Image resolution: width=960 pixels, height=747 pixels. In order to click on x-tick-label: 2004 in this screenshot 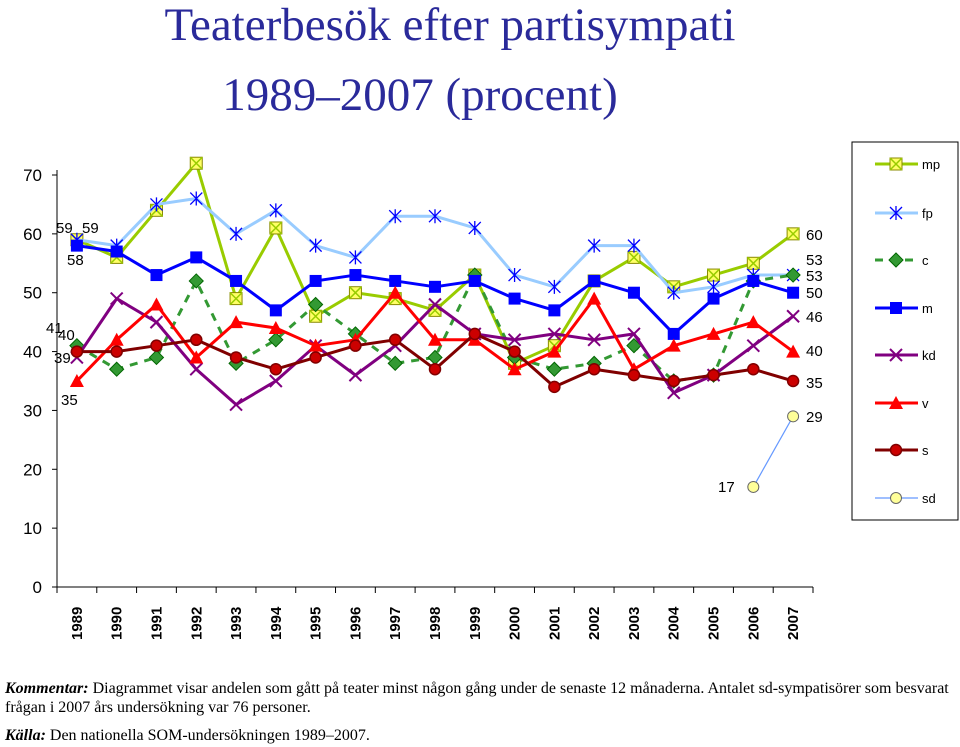, I will do `click(674, 623)`.